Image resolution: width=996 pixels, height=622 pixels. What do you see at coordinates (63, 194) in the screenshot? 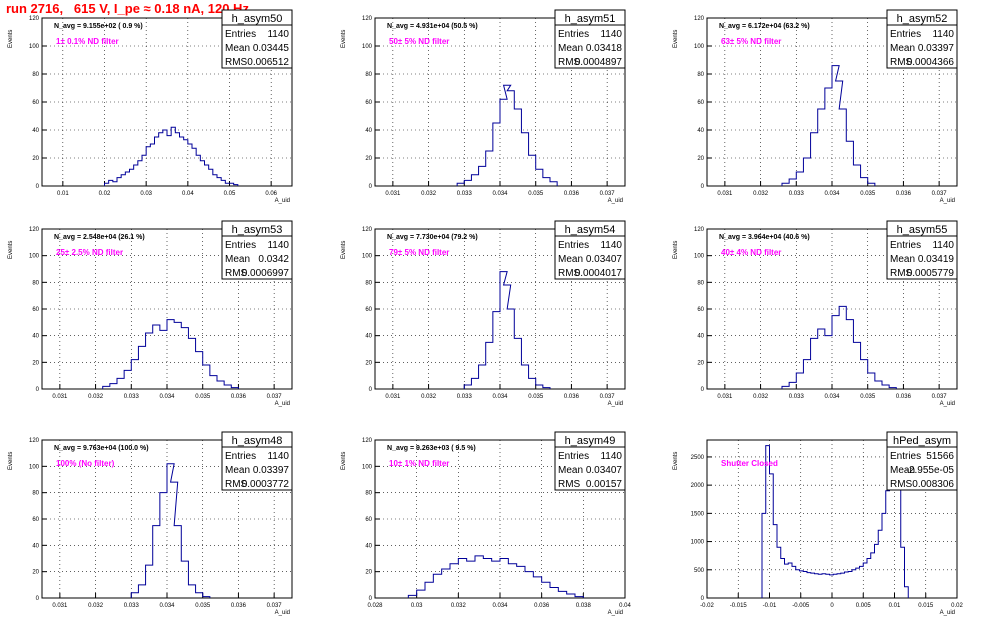
I see `x-tick-label: 0.01` at bounding box center [63, 194].